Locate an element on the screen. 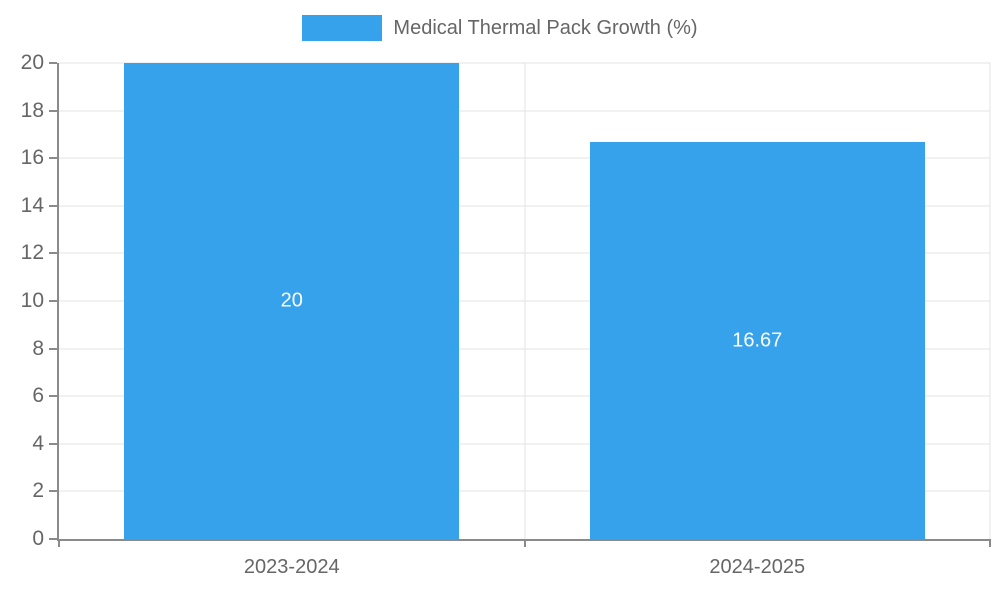 This screenshot has height=600, width=1000. y-tick-label: 4 is located at coordinates (38, 443).